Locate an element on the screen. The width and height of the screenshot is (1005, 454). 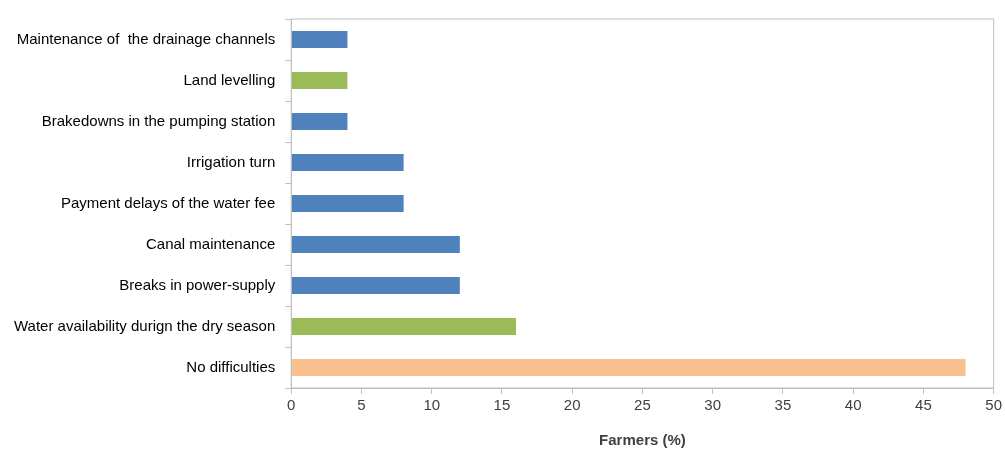
x-tick-label: 10 is located at coordinates (432, 405).